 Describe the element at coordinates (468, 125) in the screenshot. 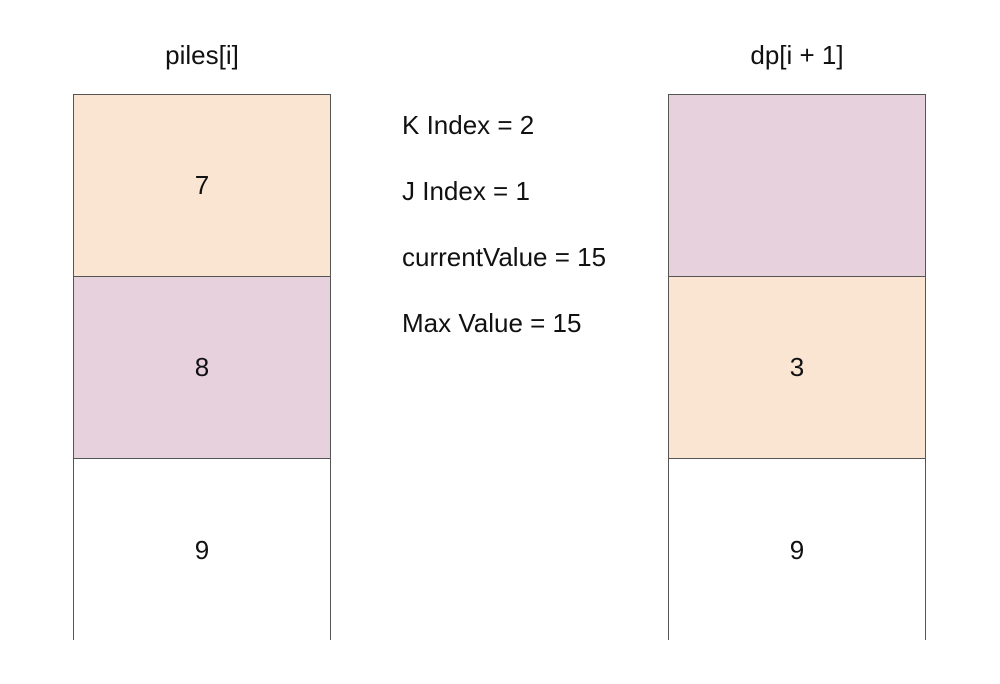

I see `k-index-label: K Index = 2` at that location.